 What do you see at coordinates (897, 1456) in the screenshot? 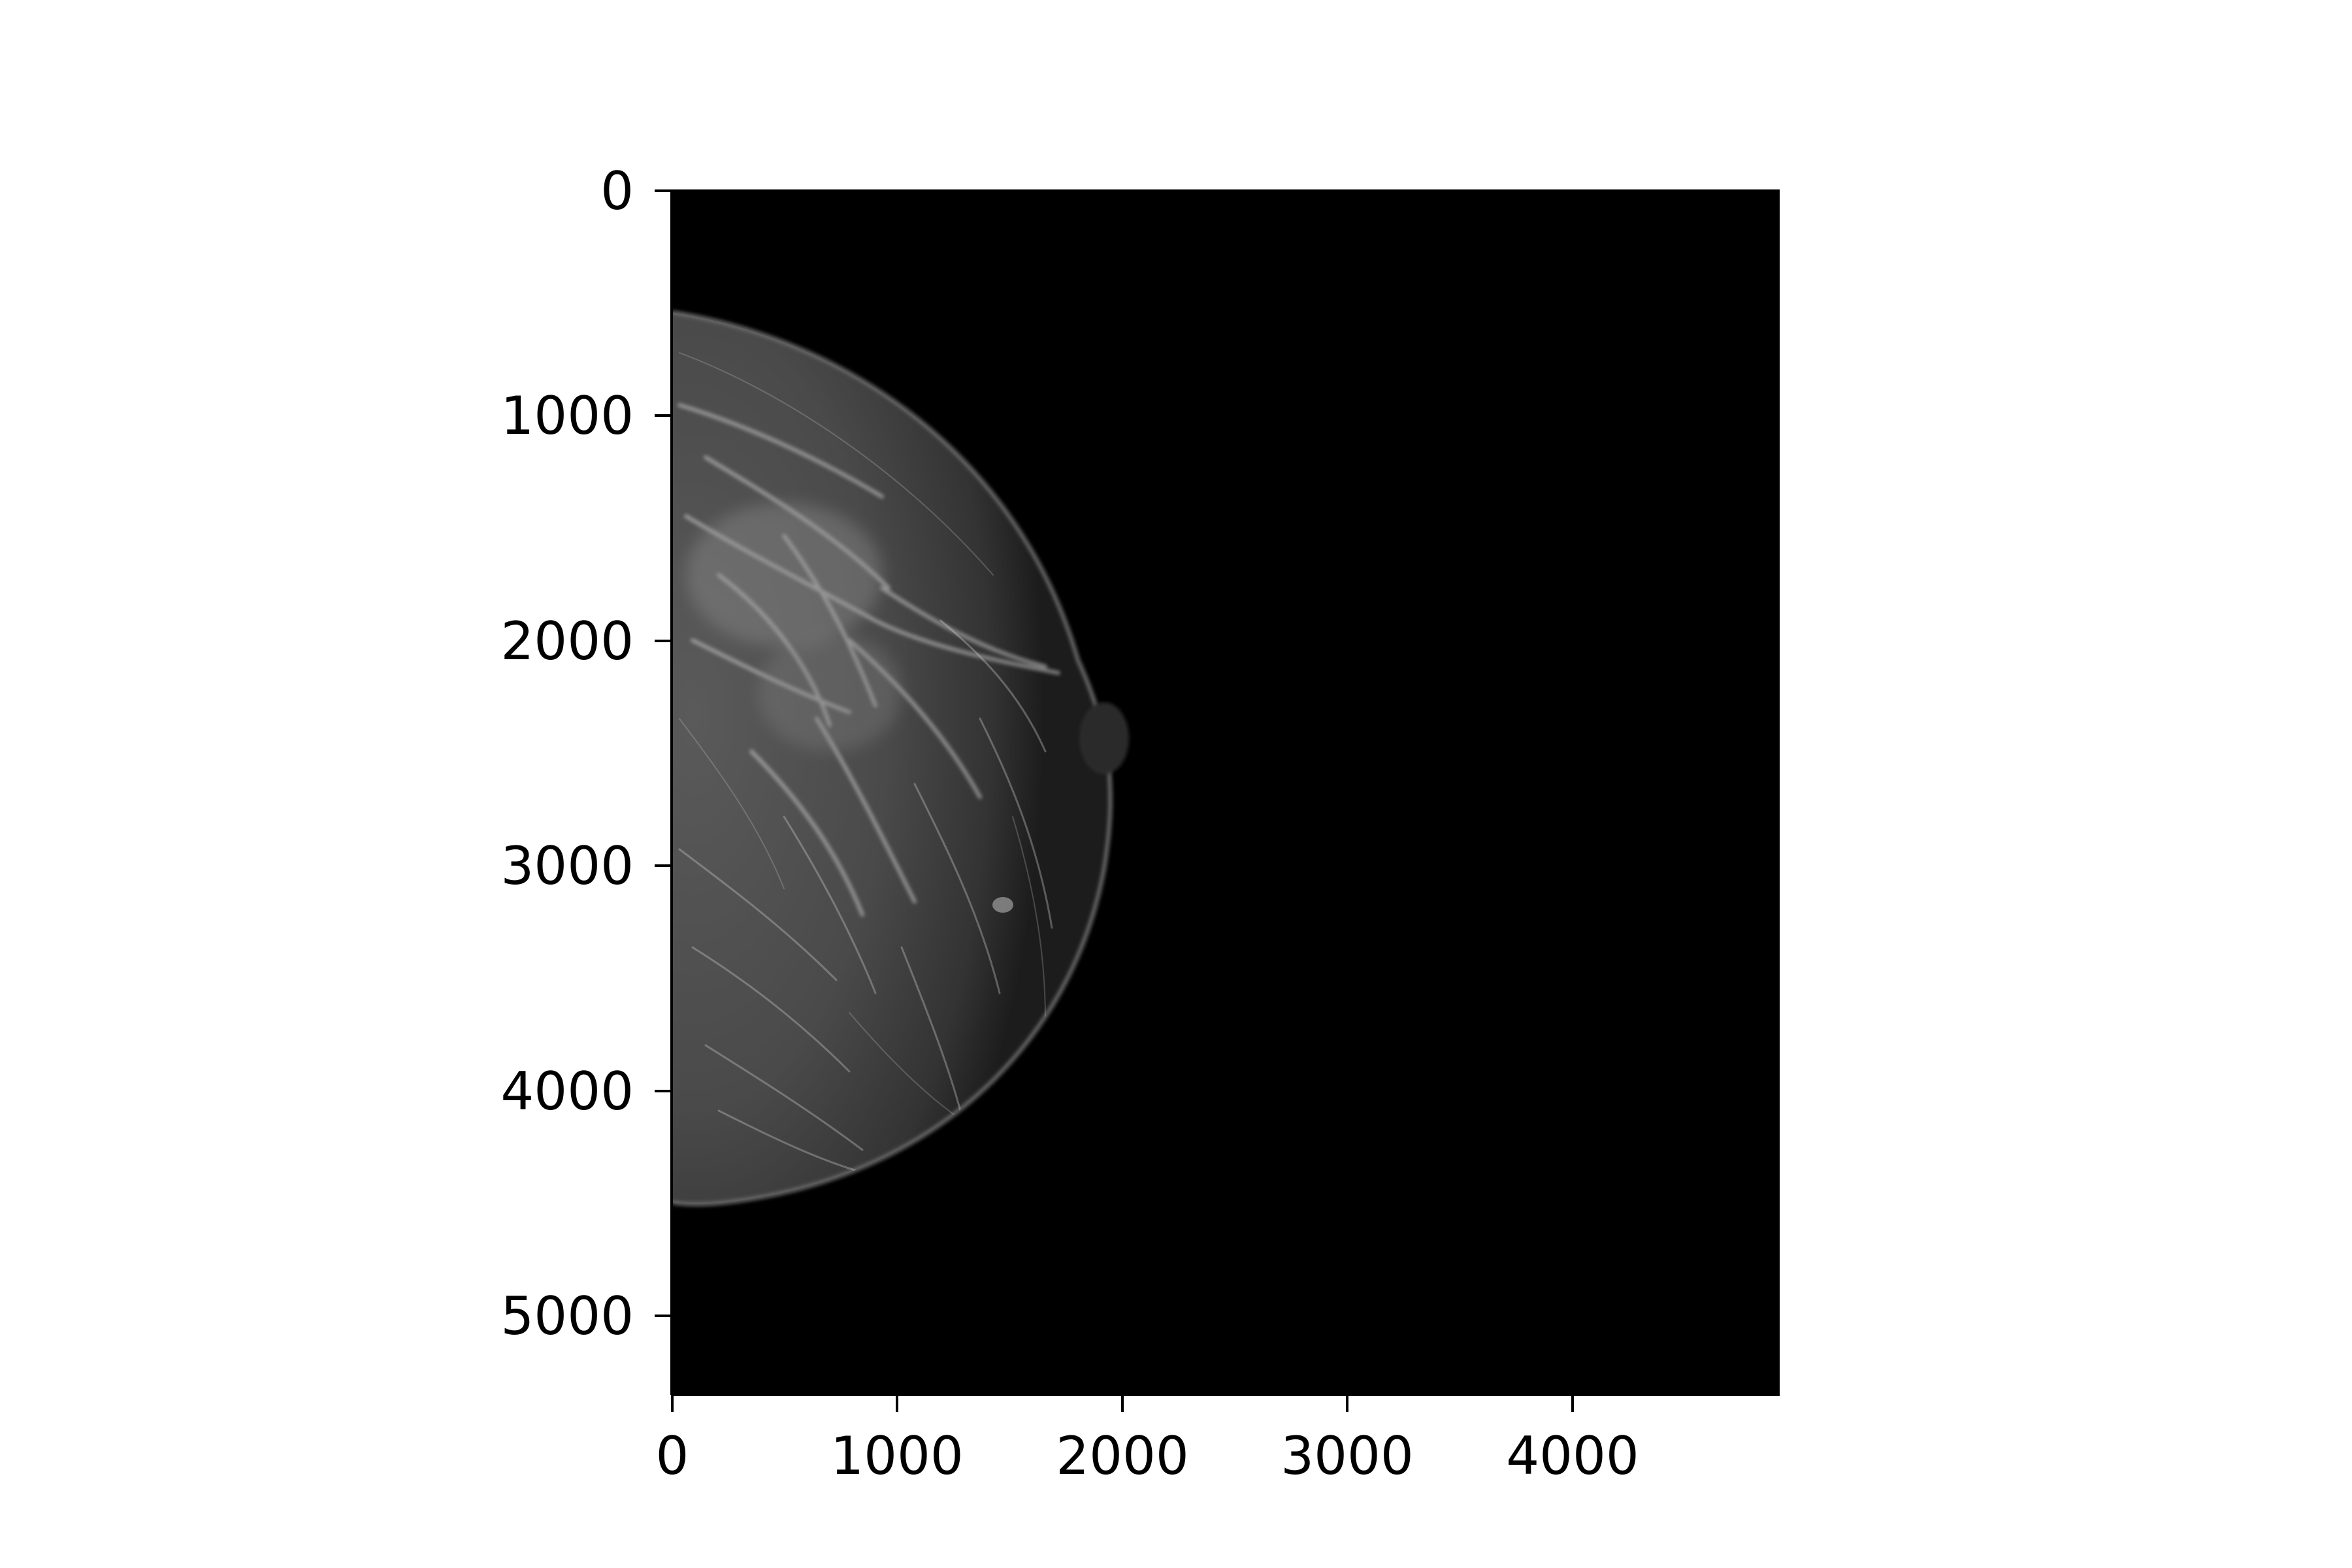
I see `x-tick-label: 1000` at bounding box center [897, 1456].